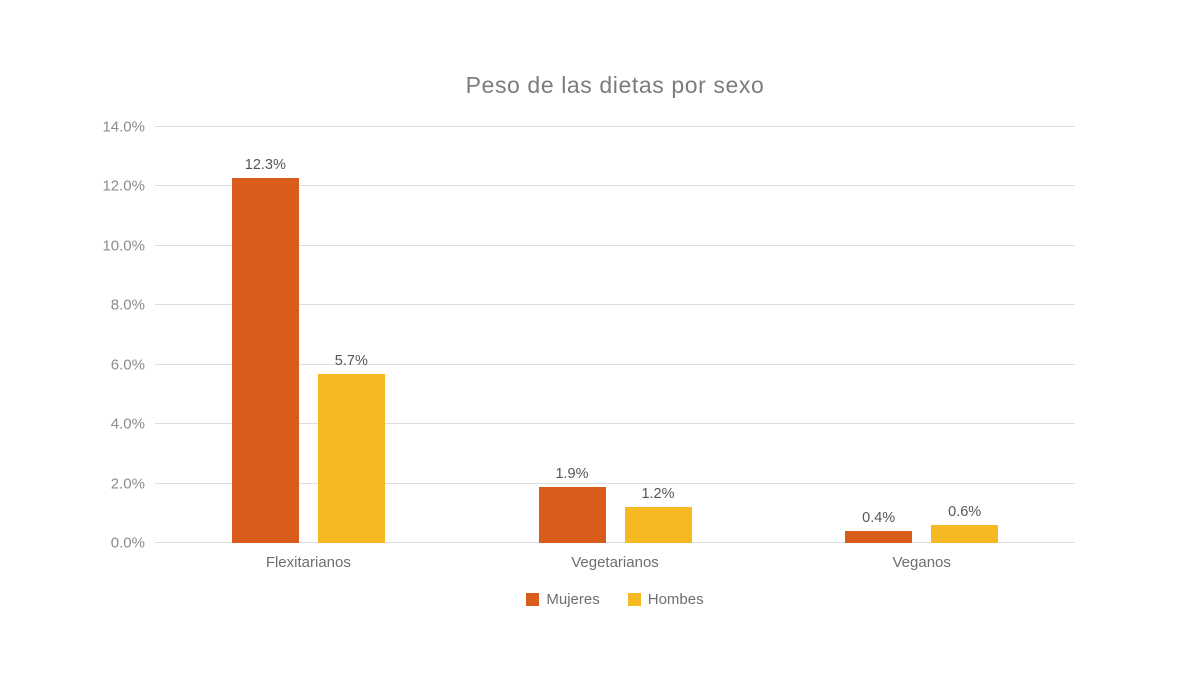 The image size is (1200, 681). Describe the element at coordinates (127, 484) in the screenshot. I see `y-tick-label: 2.0%` at that location.